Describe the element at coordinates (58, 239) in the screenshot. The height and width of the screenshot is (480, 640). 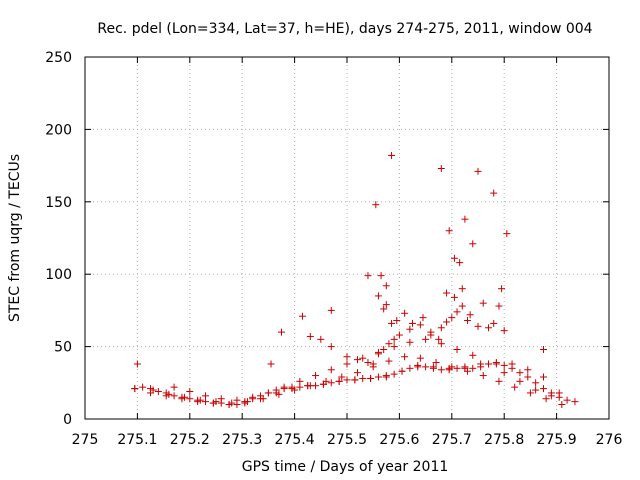
I see `y-tick-labels: 0 50 100 150 200 250` at that location.